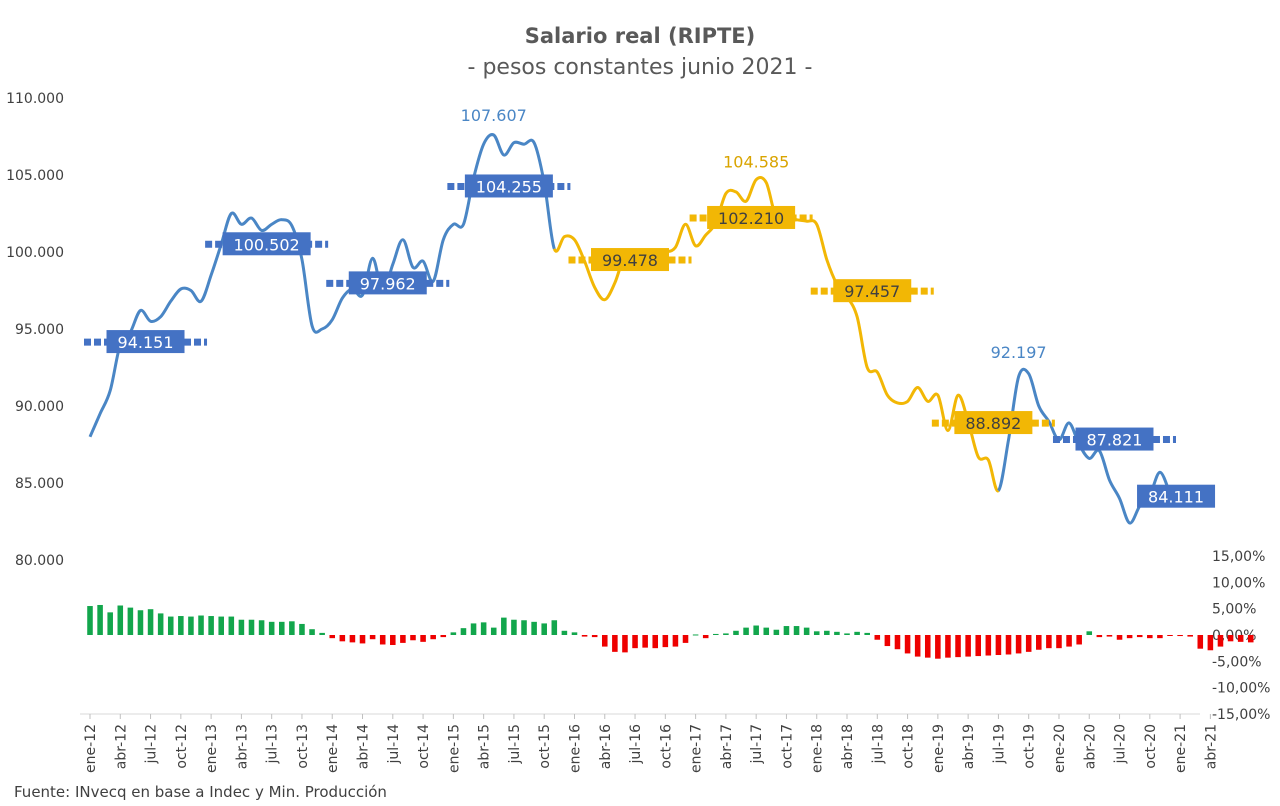 Image resolution: width=1280 pixels, height=806 pixels. I want to click on x-tick-label: oct-14, so click(424, 746).